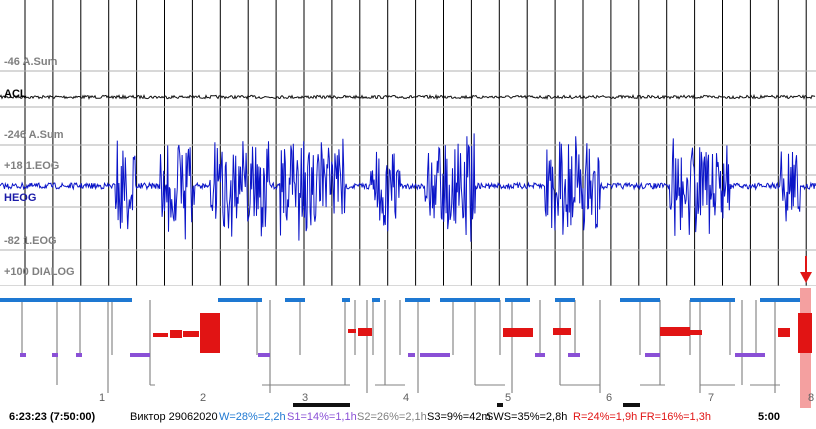  Describe the element at coordinates (675, 417) in the screenshot. I see `stat-fr: FR=16%=1,3h` at that location.